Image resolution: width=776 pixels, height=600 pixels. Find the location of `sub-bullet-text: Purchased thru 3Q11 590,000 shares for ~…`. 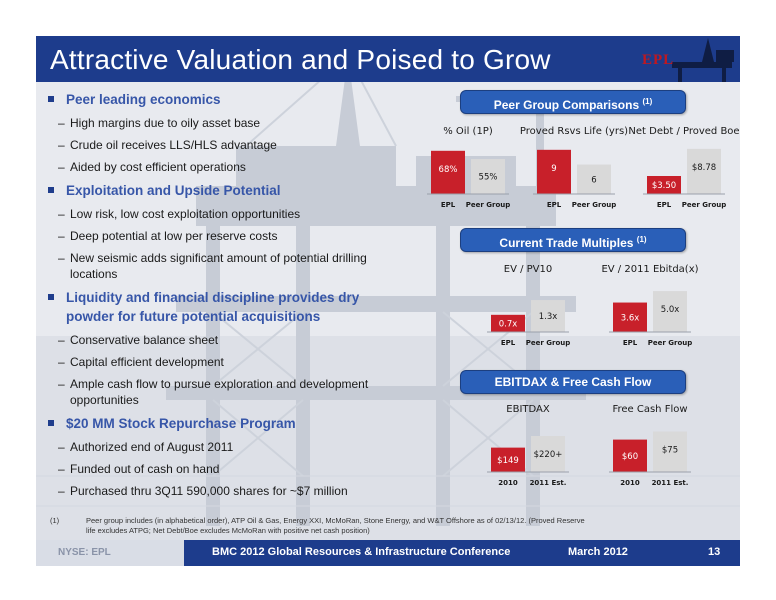

sub-bullet-text: Purchased thru 3Q11 590,000 shares for ~… is located at coordinates (209, 491).